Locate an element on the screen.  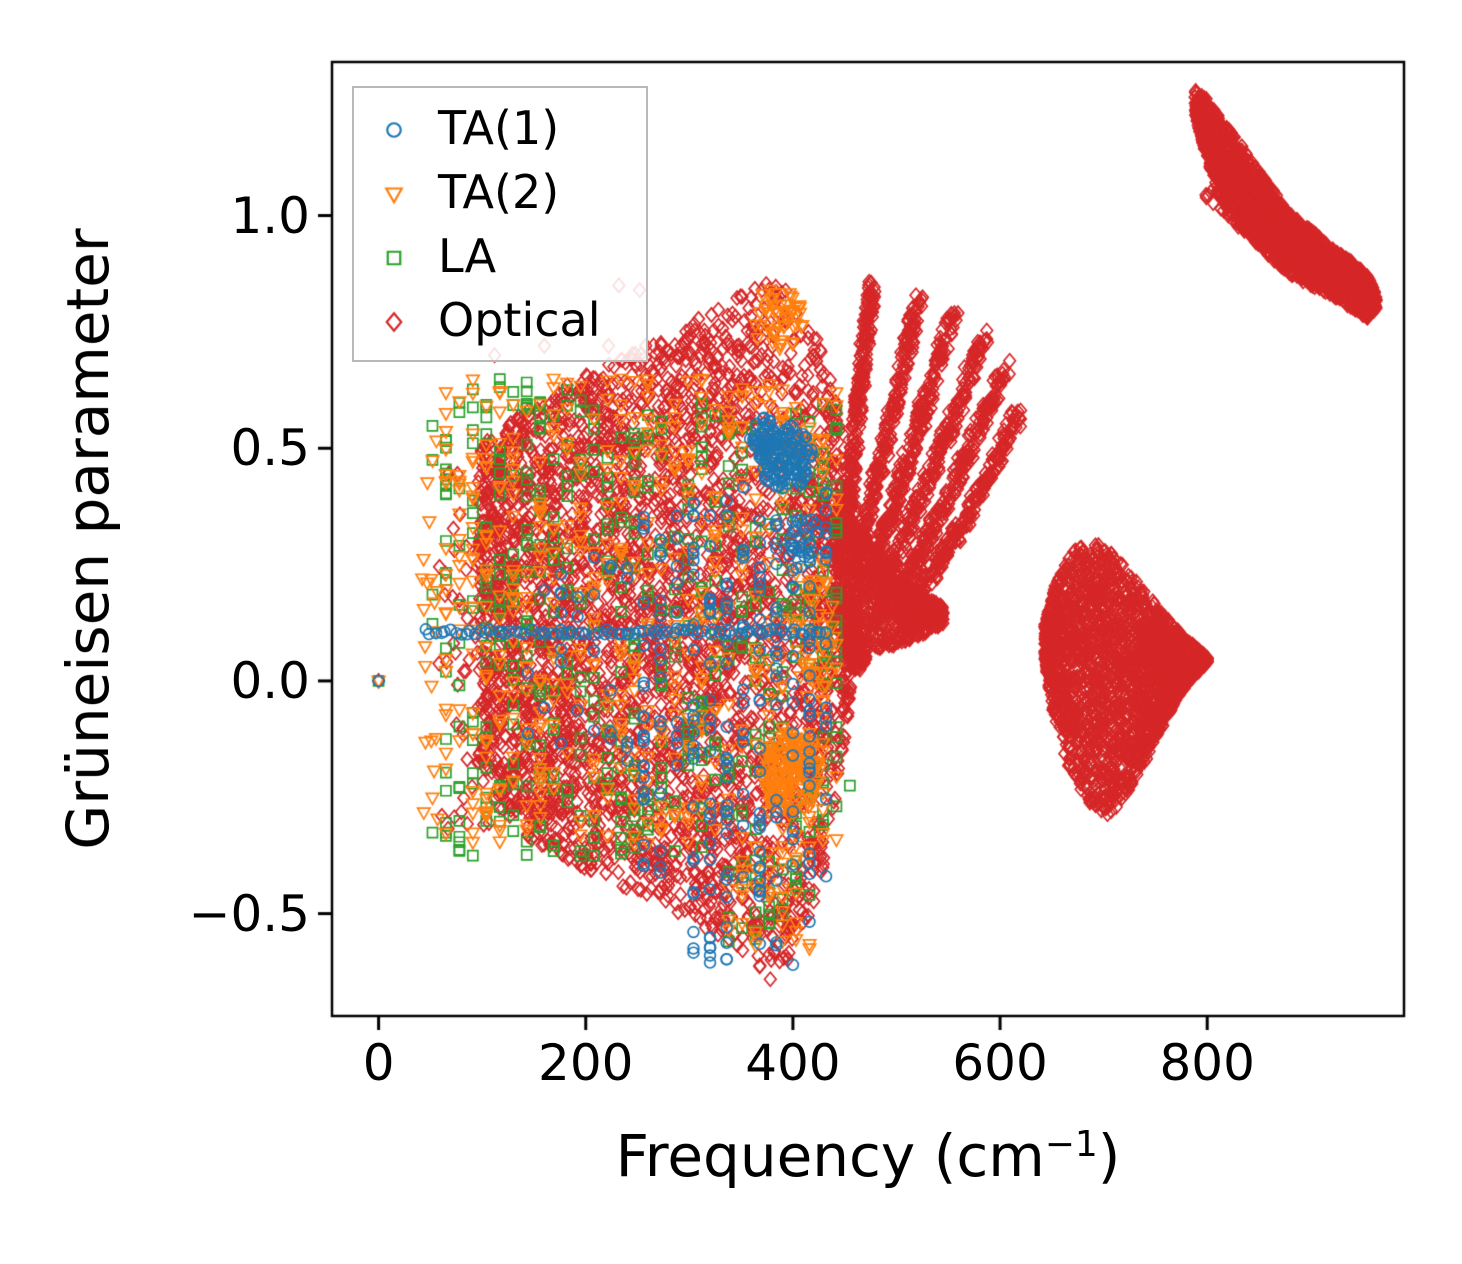
x-tick-label: 400 is located at coordinates (793, 1063).